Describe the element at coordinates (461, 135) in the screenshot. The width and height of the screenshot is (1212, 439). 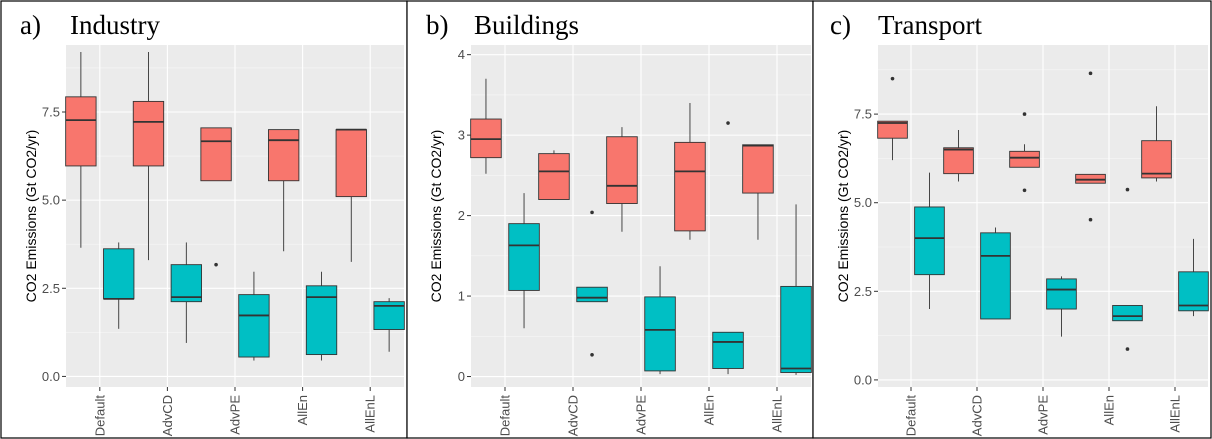
I see `y-tick-label: 3` at that location.